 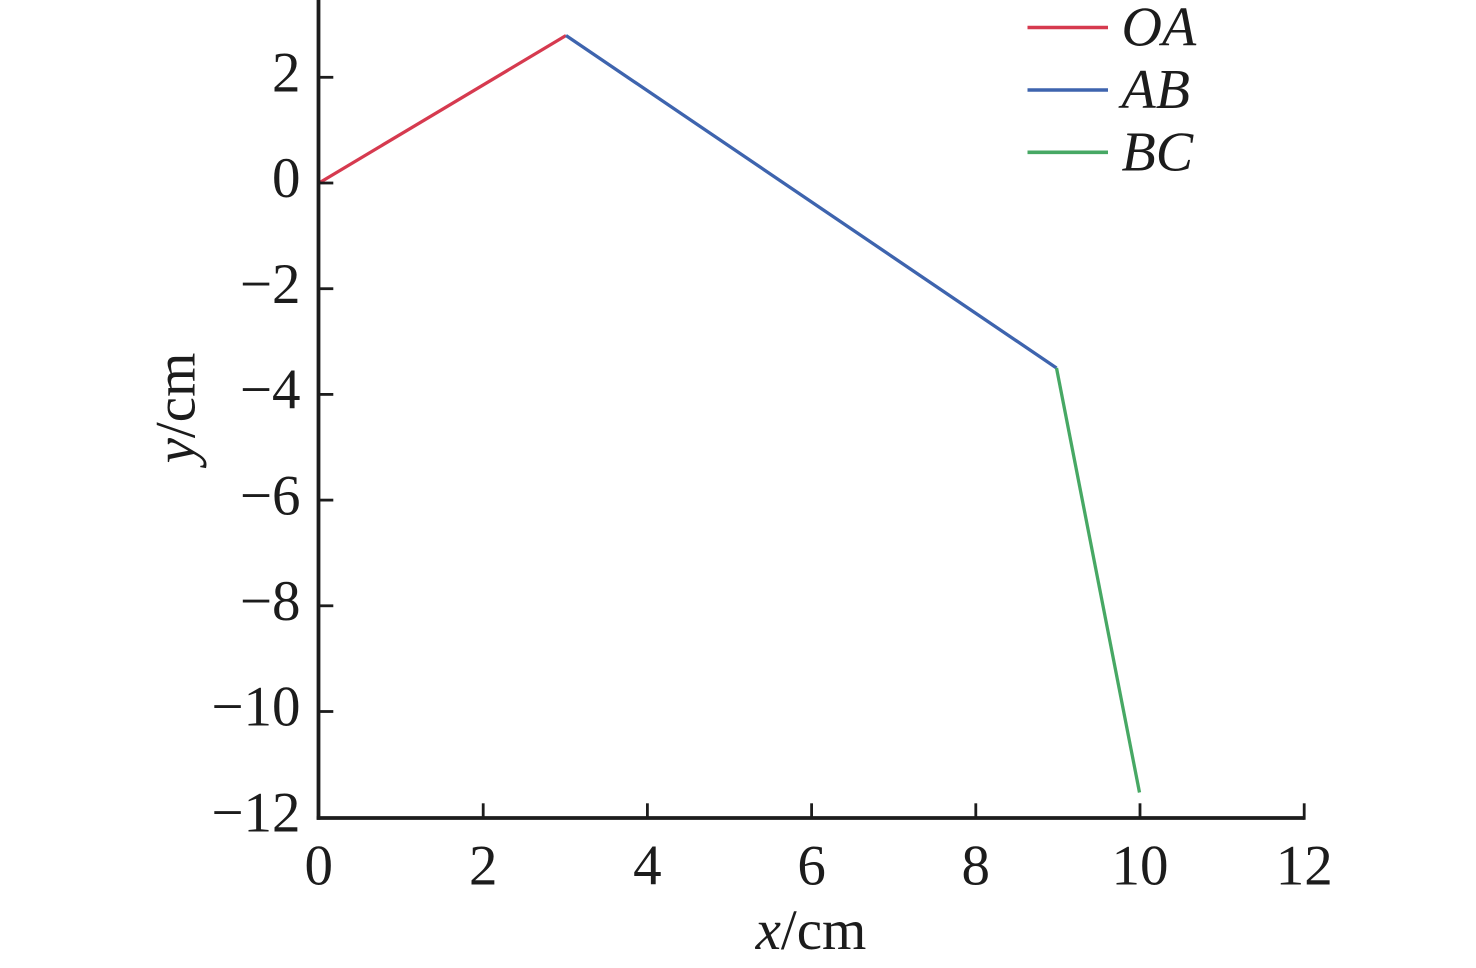 What do you see at coordinates (1154, 90) in the screenshot?
I see `svg-text: AB` at bounding box center [1154, 90].